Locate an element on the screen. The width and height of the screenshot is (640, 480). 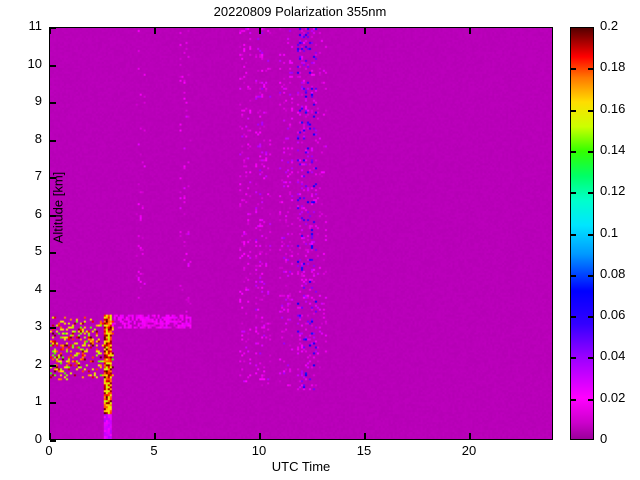
y-tick-label: 2 is located at coordinates (38, 363).